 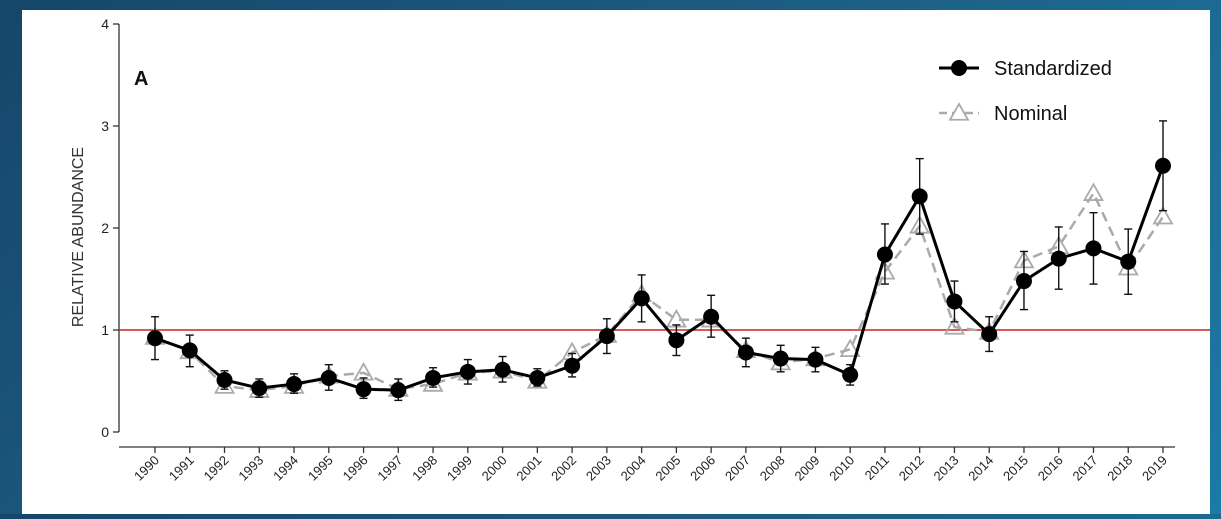 I want to click on x-tick-label: 1991, so click(x=181, y=468).